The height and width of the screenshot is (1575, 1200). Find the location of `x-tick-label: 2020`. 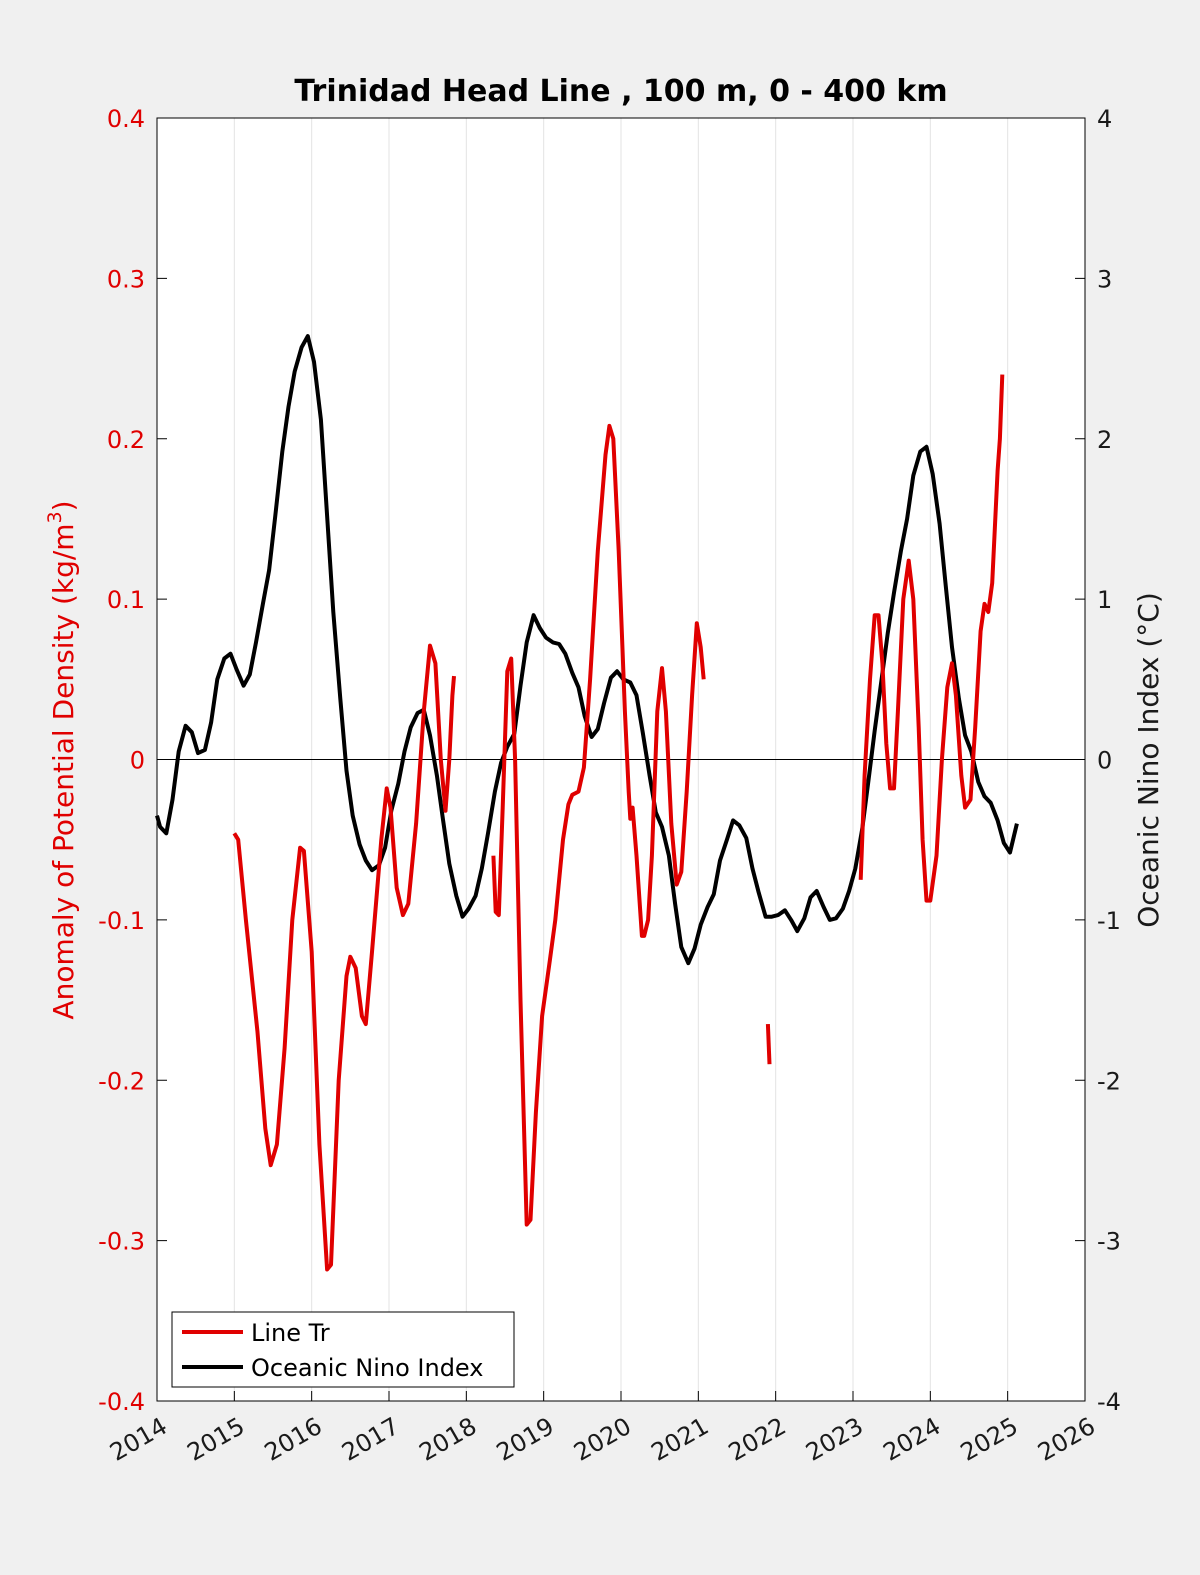

x-tick-label: 2020 is located at coordinates (602, 1439).